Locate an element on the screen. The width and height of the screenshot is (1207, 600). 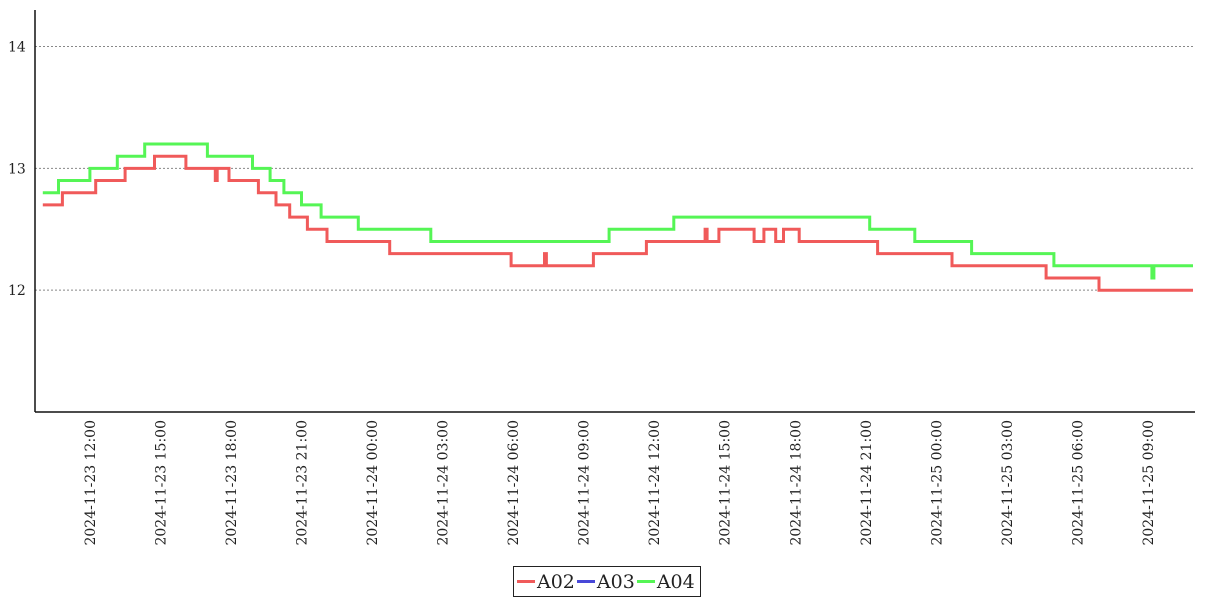
x-tick-label: 2024-11-24 15:00 is located at coordinates (726, 483).